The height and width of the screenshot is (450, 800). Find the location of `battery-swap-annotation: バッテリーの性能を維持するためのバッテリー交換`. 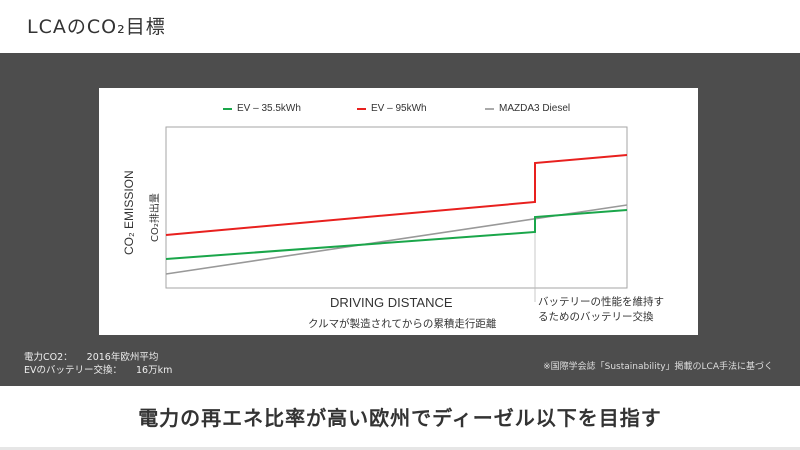

battery-swap-annotation: バッテリーの性能を維持するためのバッテリー交換 is located at coordinates (601, 309).